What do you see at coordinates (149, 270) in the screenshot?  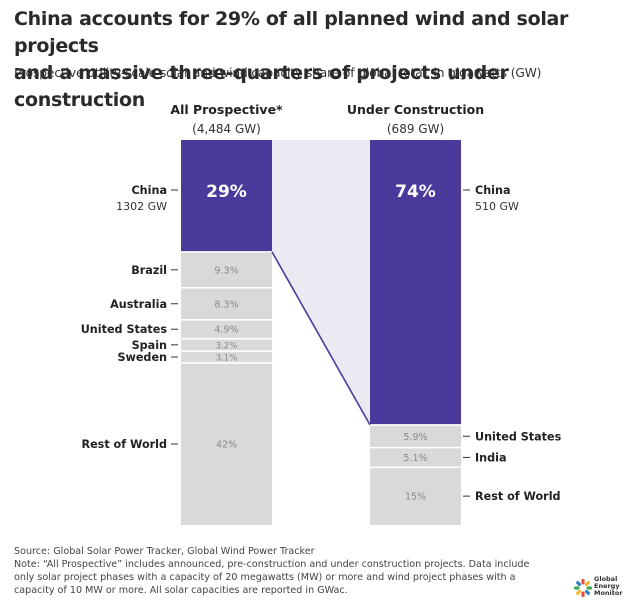 I see `category-label-brazil: Brazil` at bounding box center [149, 270].